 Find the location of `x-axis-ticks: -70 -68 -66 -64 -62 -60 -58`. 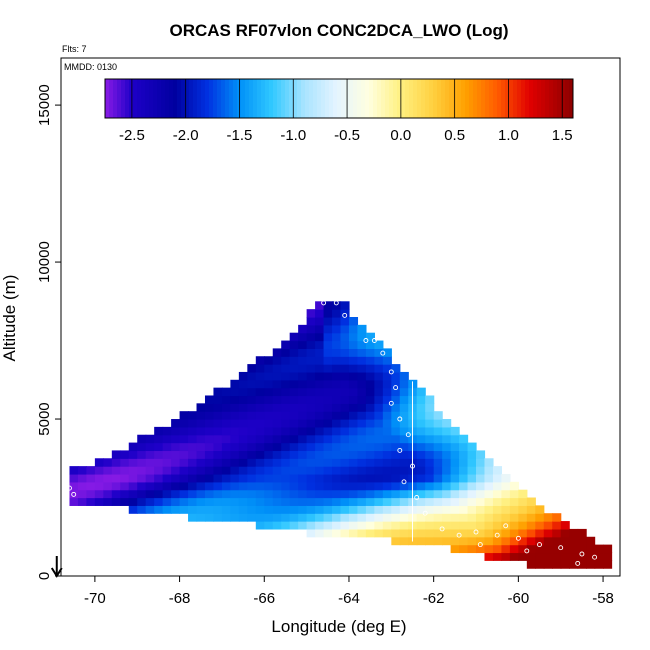

x-axis-ticks: -70 -68 -66 -64 -62 -60 -58 is located at coordinates (349, 591).